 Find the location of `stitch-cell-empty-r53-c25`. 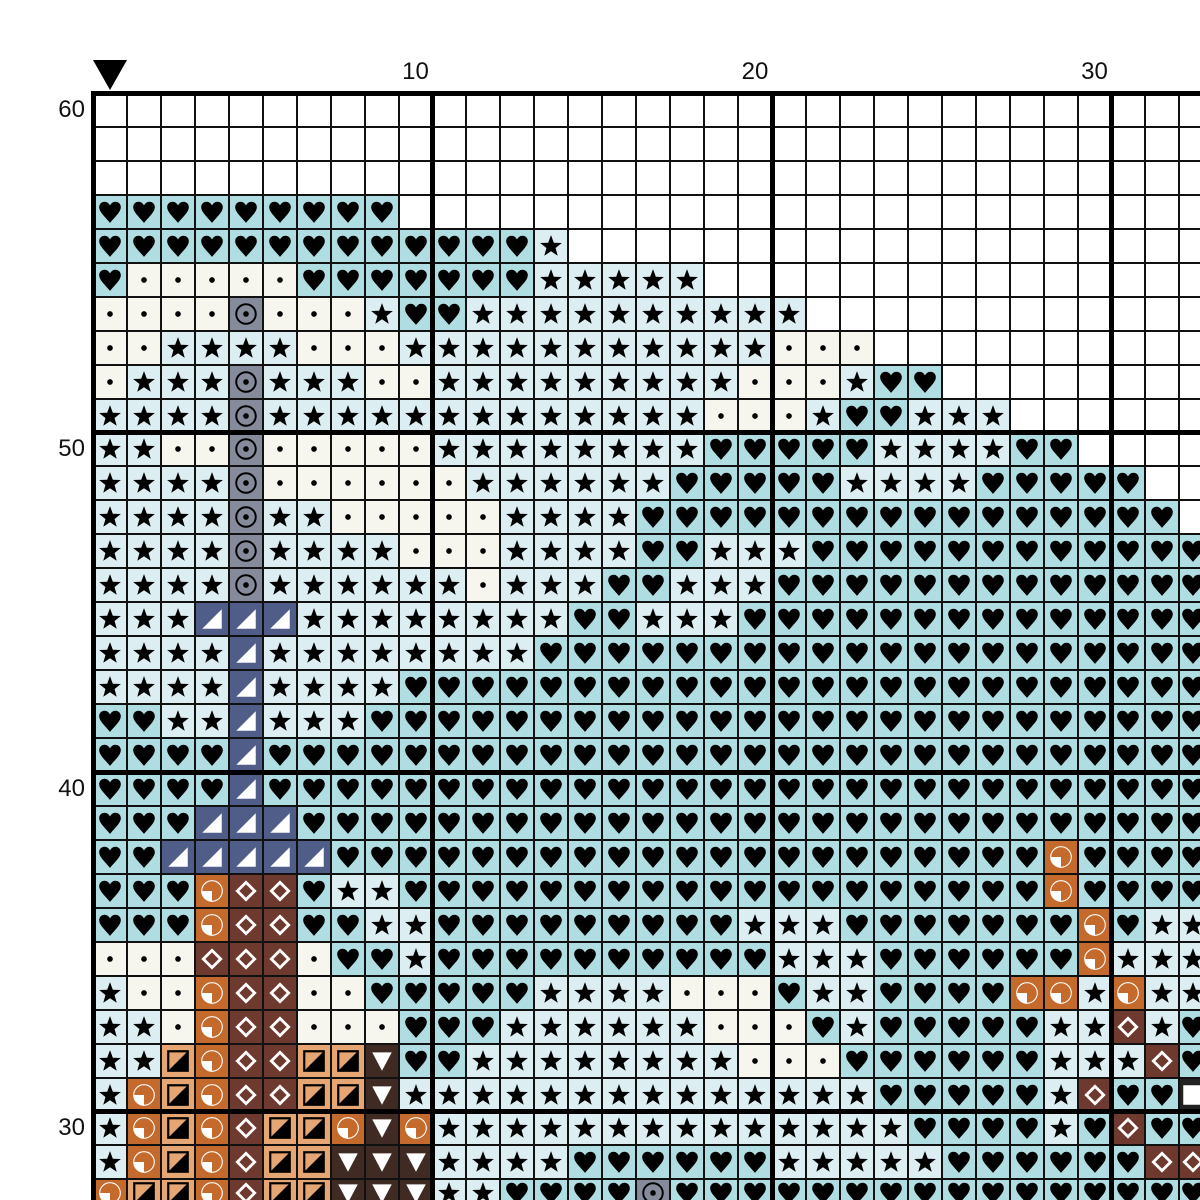

stitch-cell-empty-r53-c25 is located at coordinates (924, 347).